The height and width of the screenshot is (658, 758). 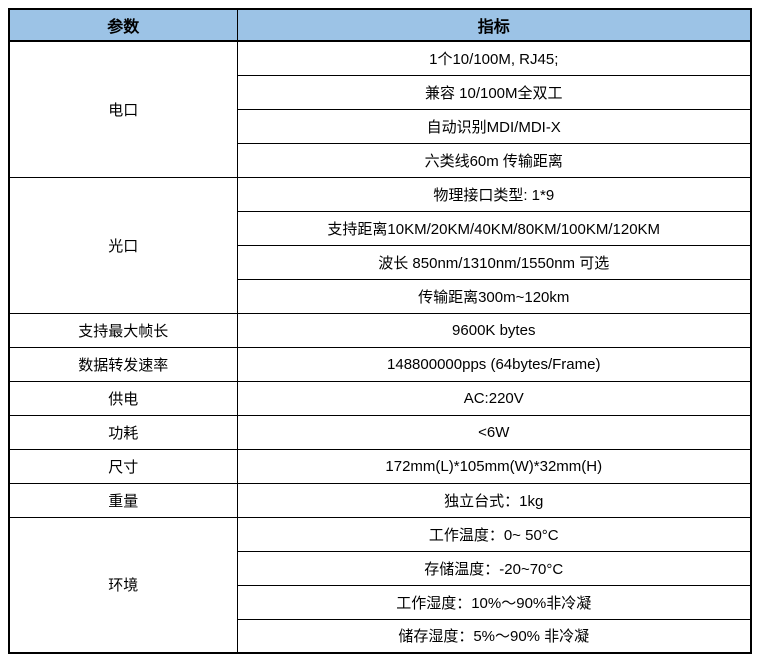 I want to click on table-row: 传输距离300m~120km, so click(x=380, y=296).